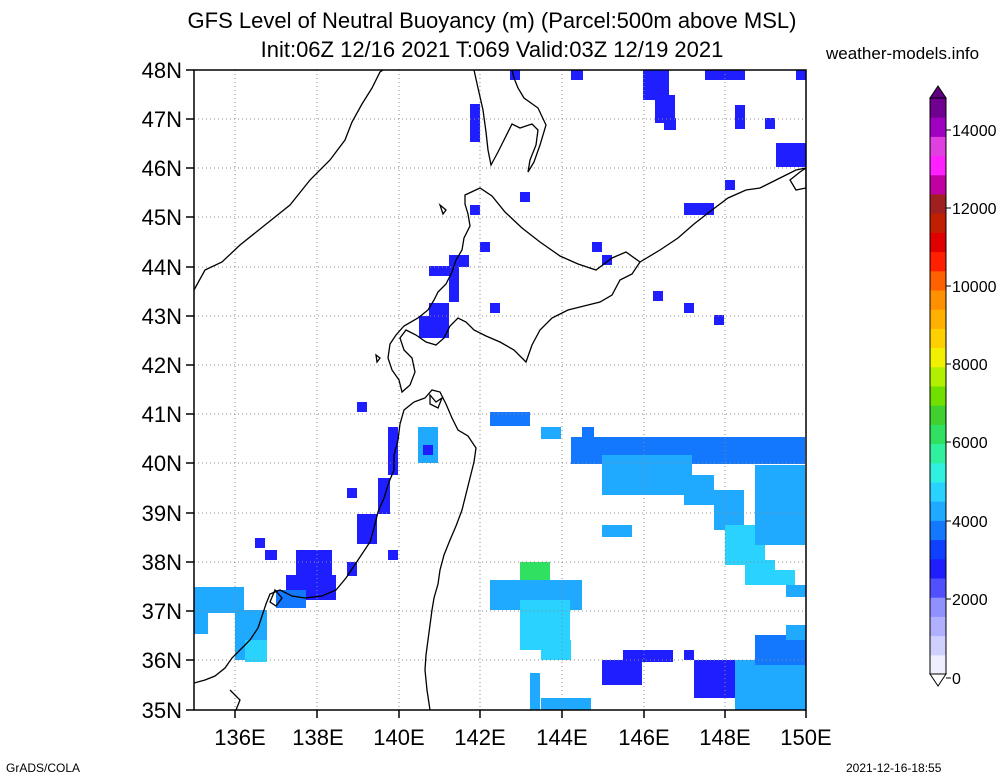  I want to click on lat-label: 42N, so click(162, 365).